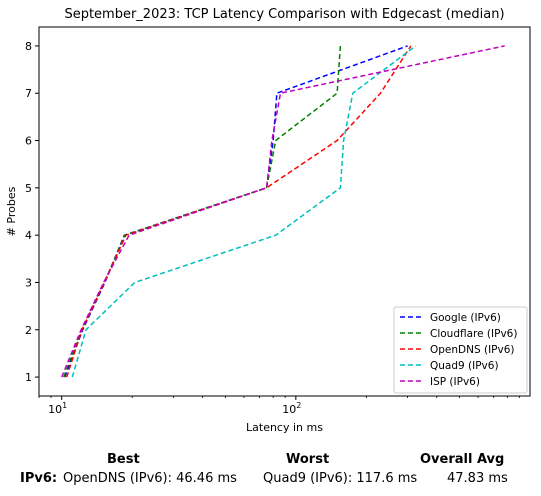 The image size is (541, 496). Describe the element at coordinates (28, 93) in the screenshot. I see `y-tick-label: 7` at that location.